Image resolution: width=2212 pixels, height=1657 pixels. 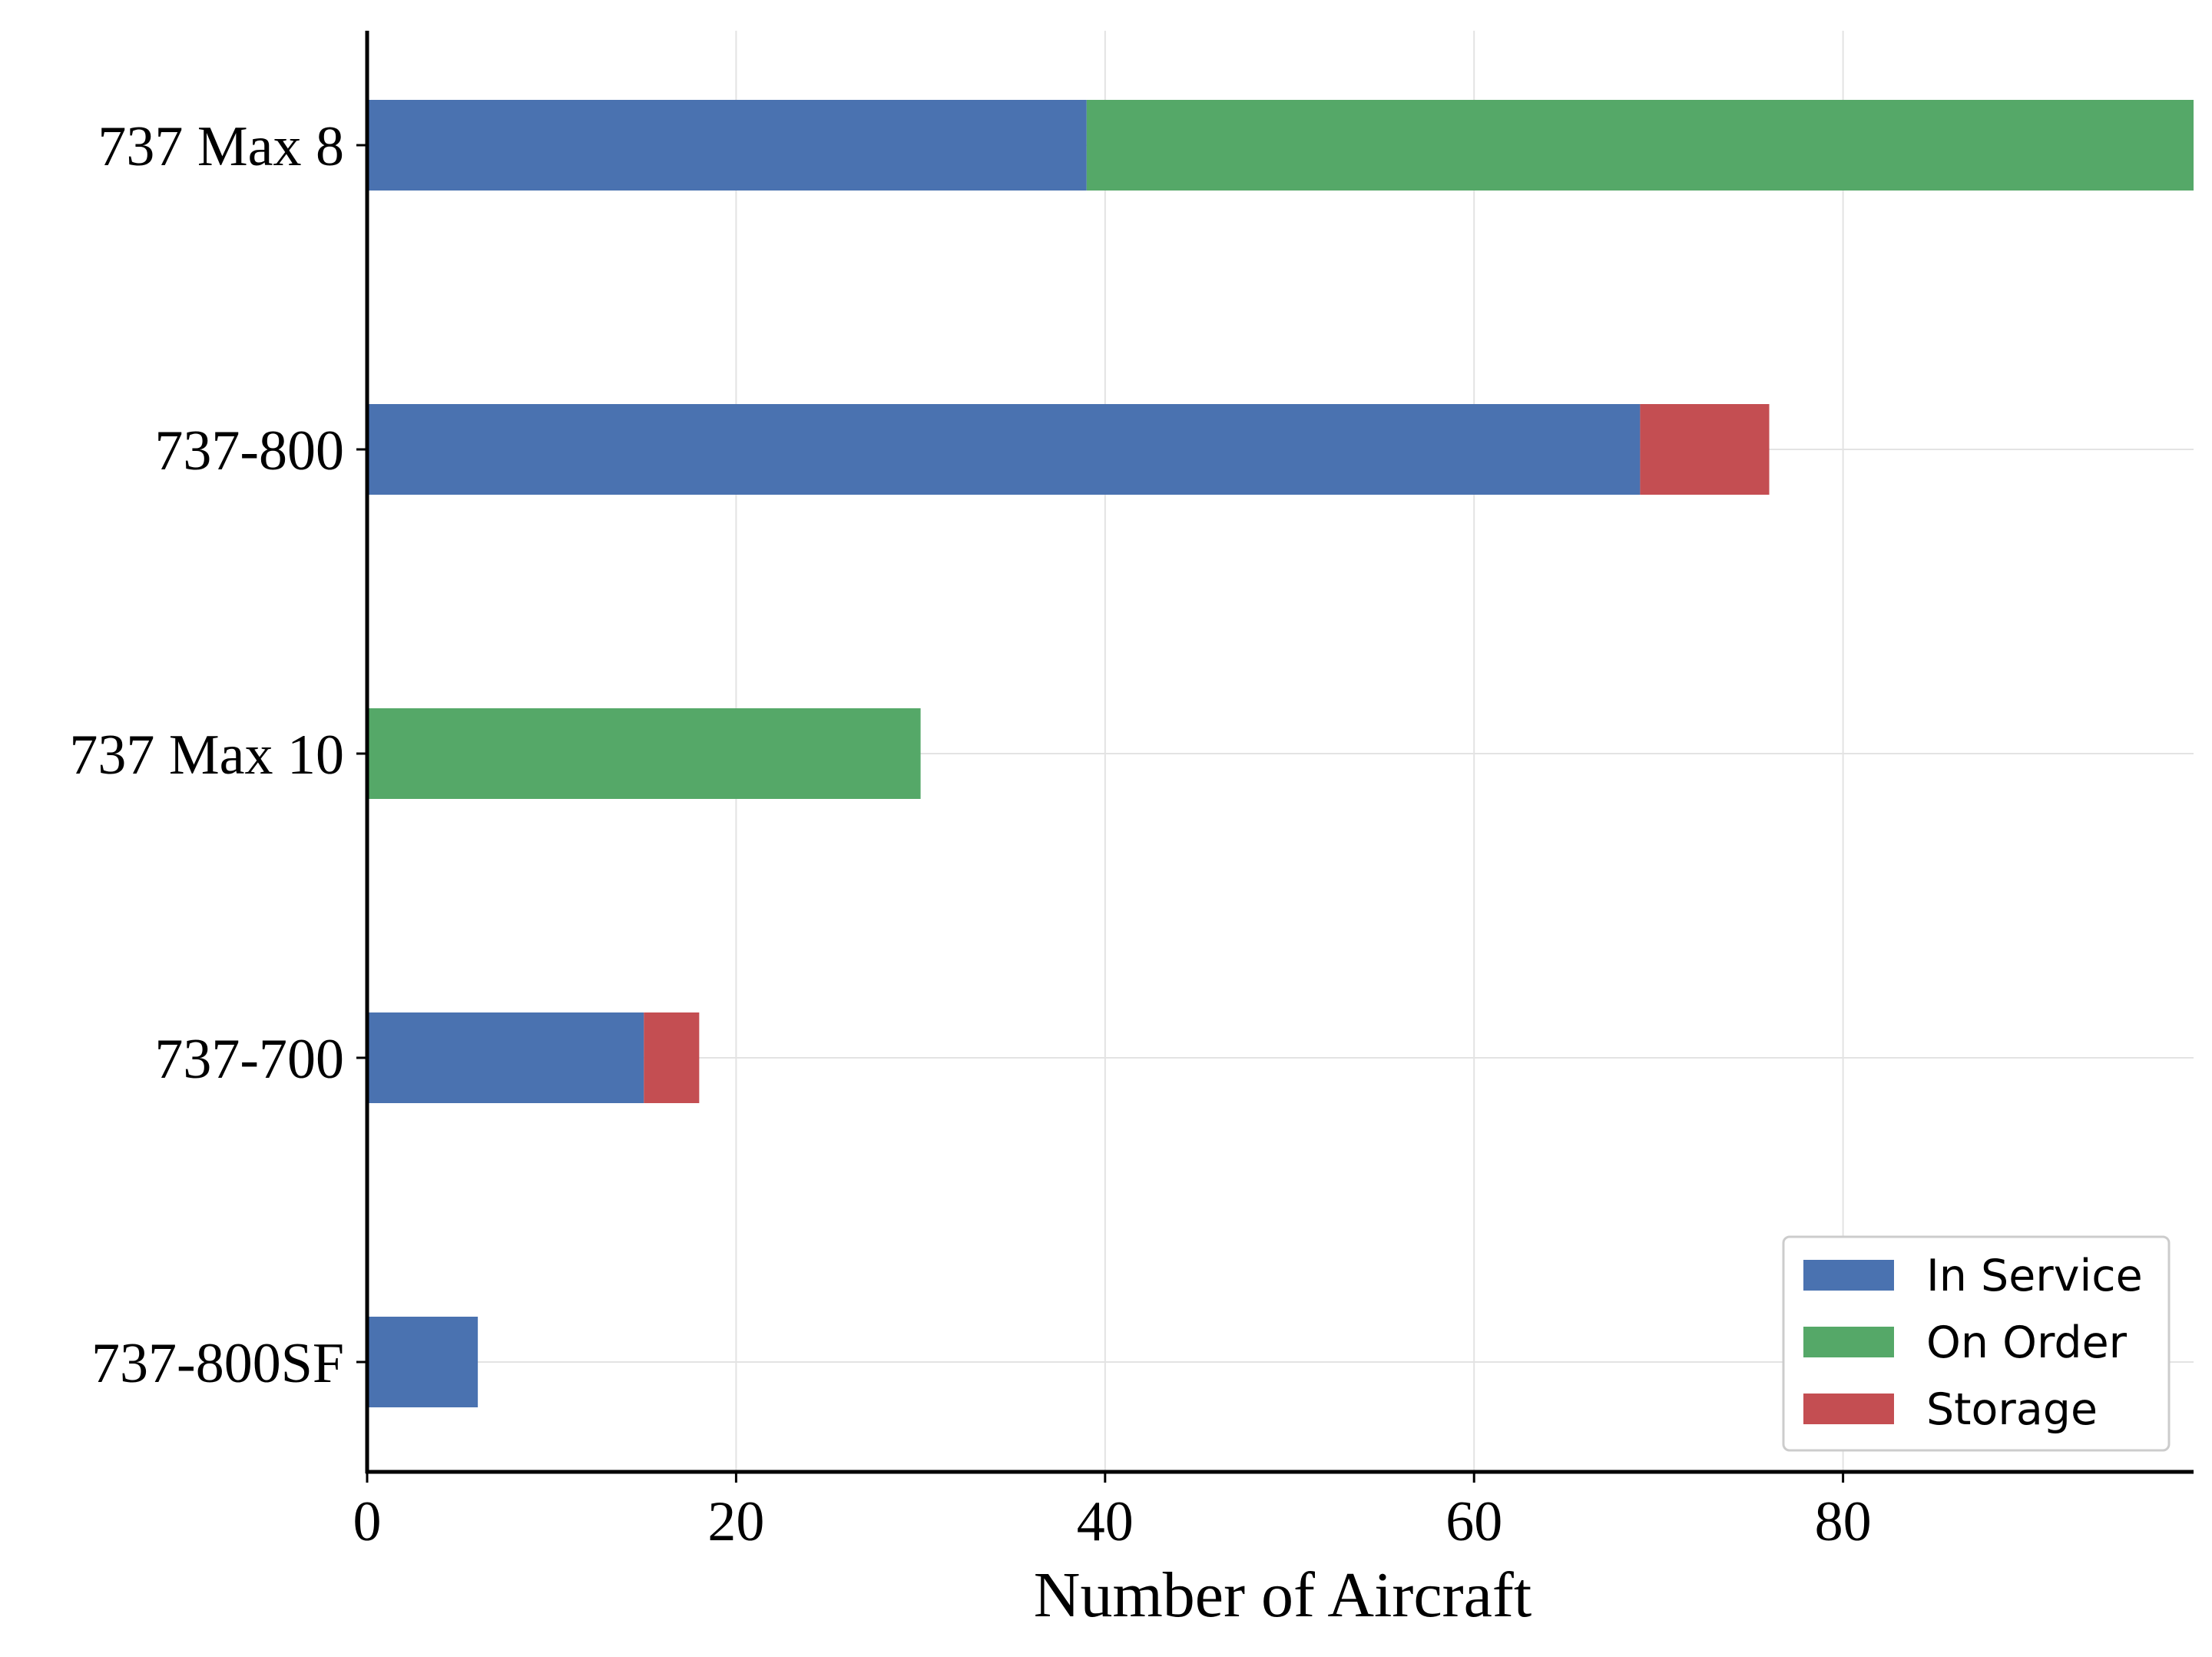 What do you see at coordinates (736, 1521) in the screenshot?
I see `x-tick-label: 20` at bounding box center [736, 1521].